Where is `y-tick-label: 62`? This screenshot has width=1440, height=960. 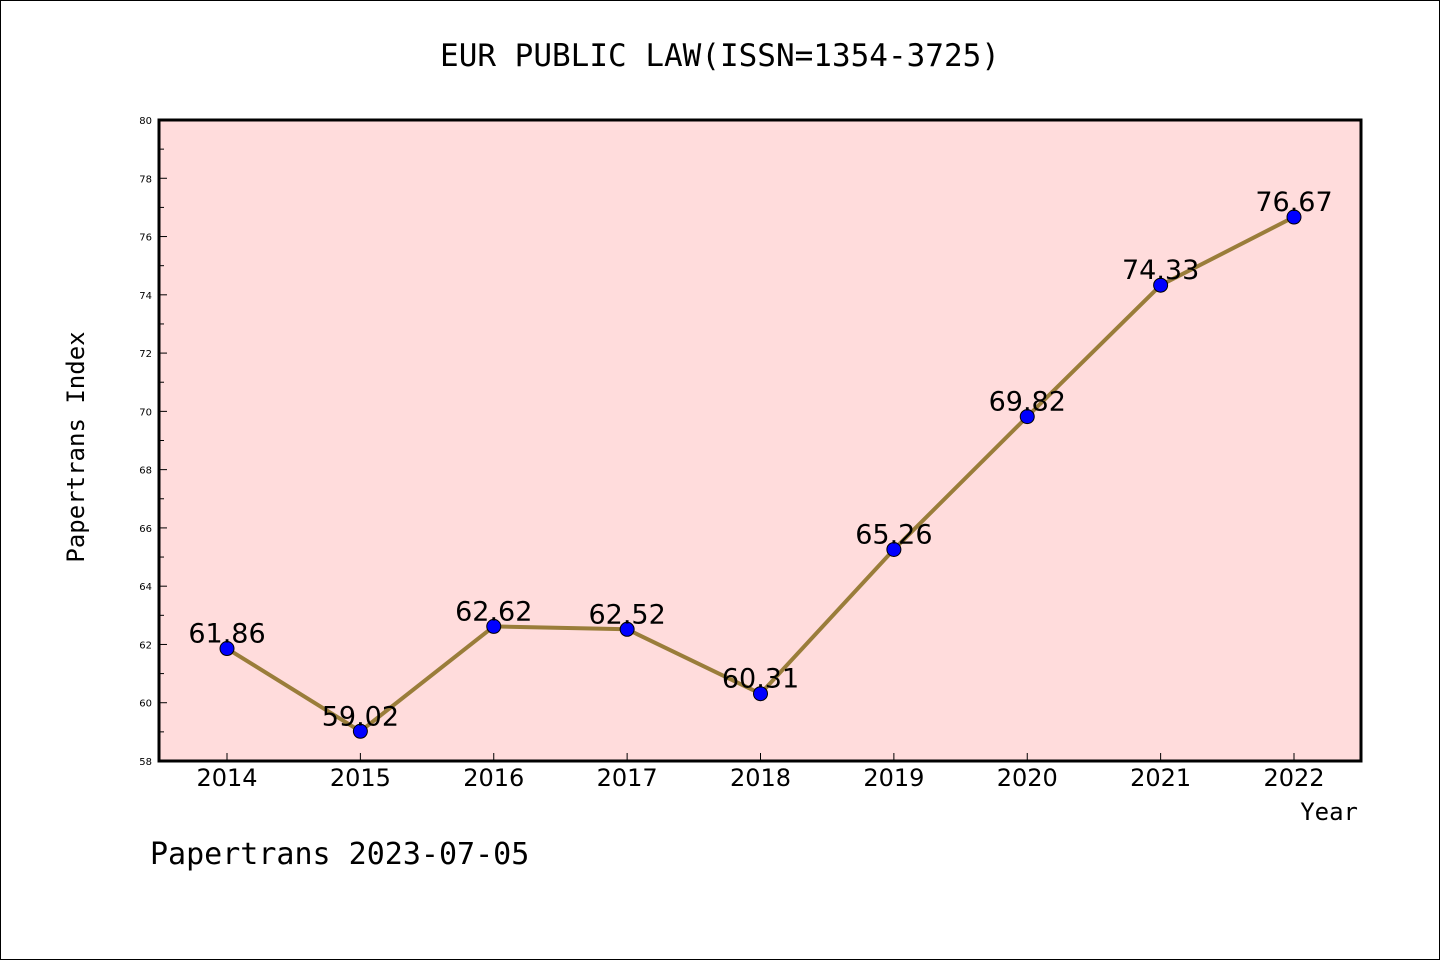
y-tick-label: 62 is located at coordinates (145, 645).